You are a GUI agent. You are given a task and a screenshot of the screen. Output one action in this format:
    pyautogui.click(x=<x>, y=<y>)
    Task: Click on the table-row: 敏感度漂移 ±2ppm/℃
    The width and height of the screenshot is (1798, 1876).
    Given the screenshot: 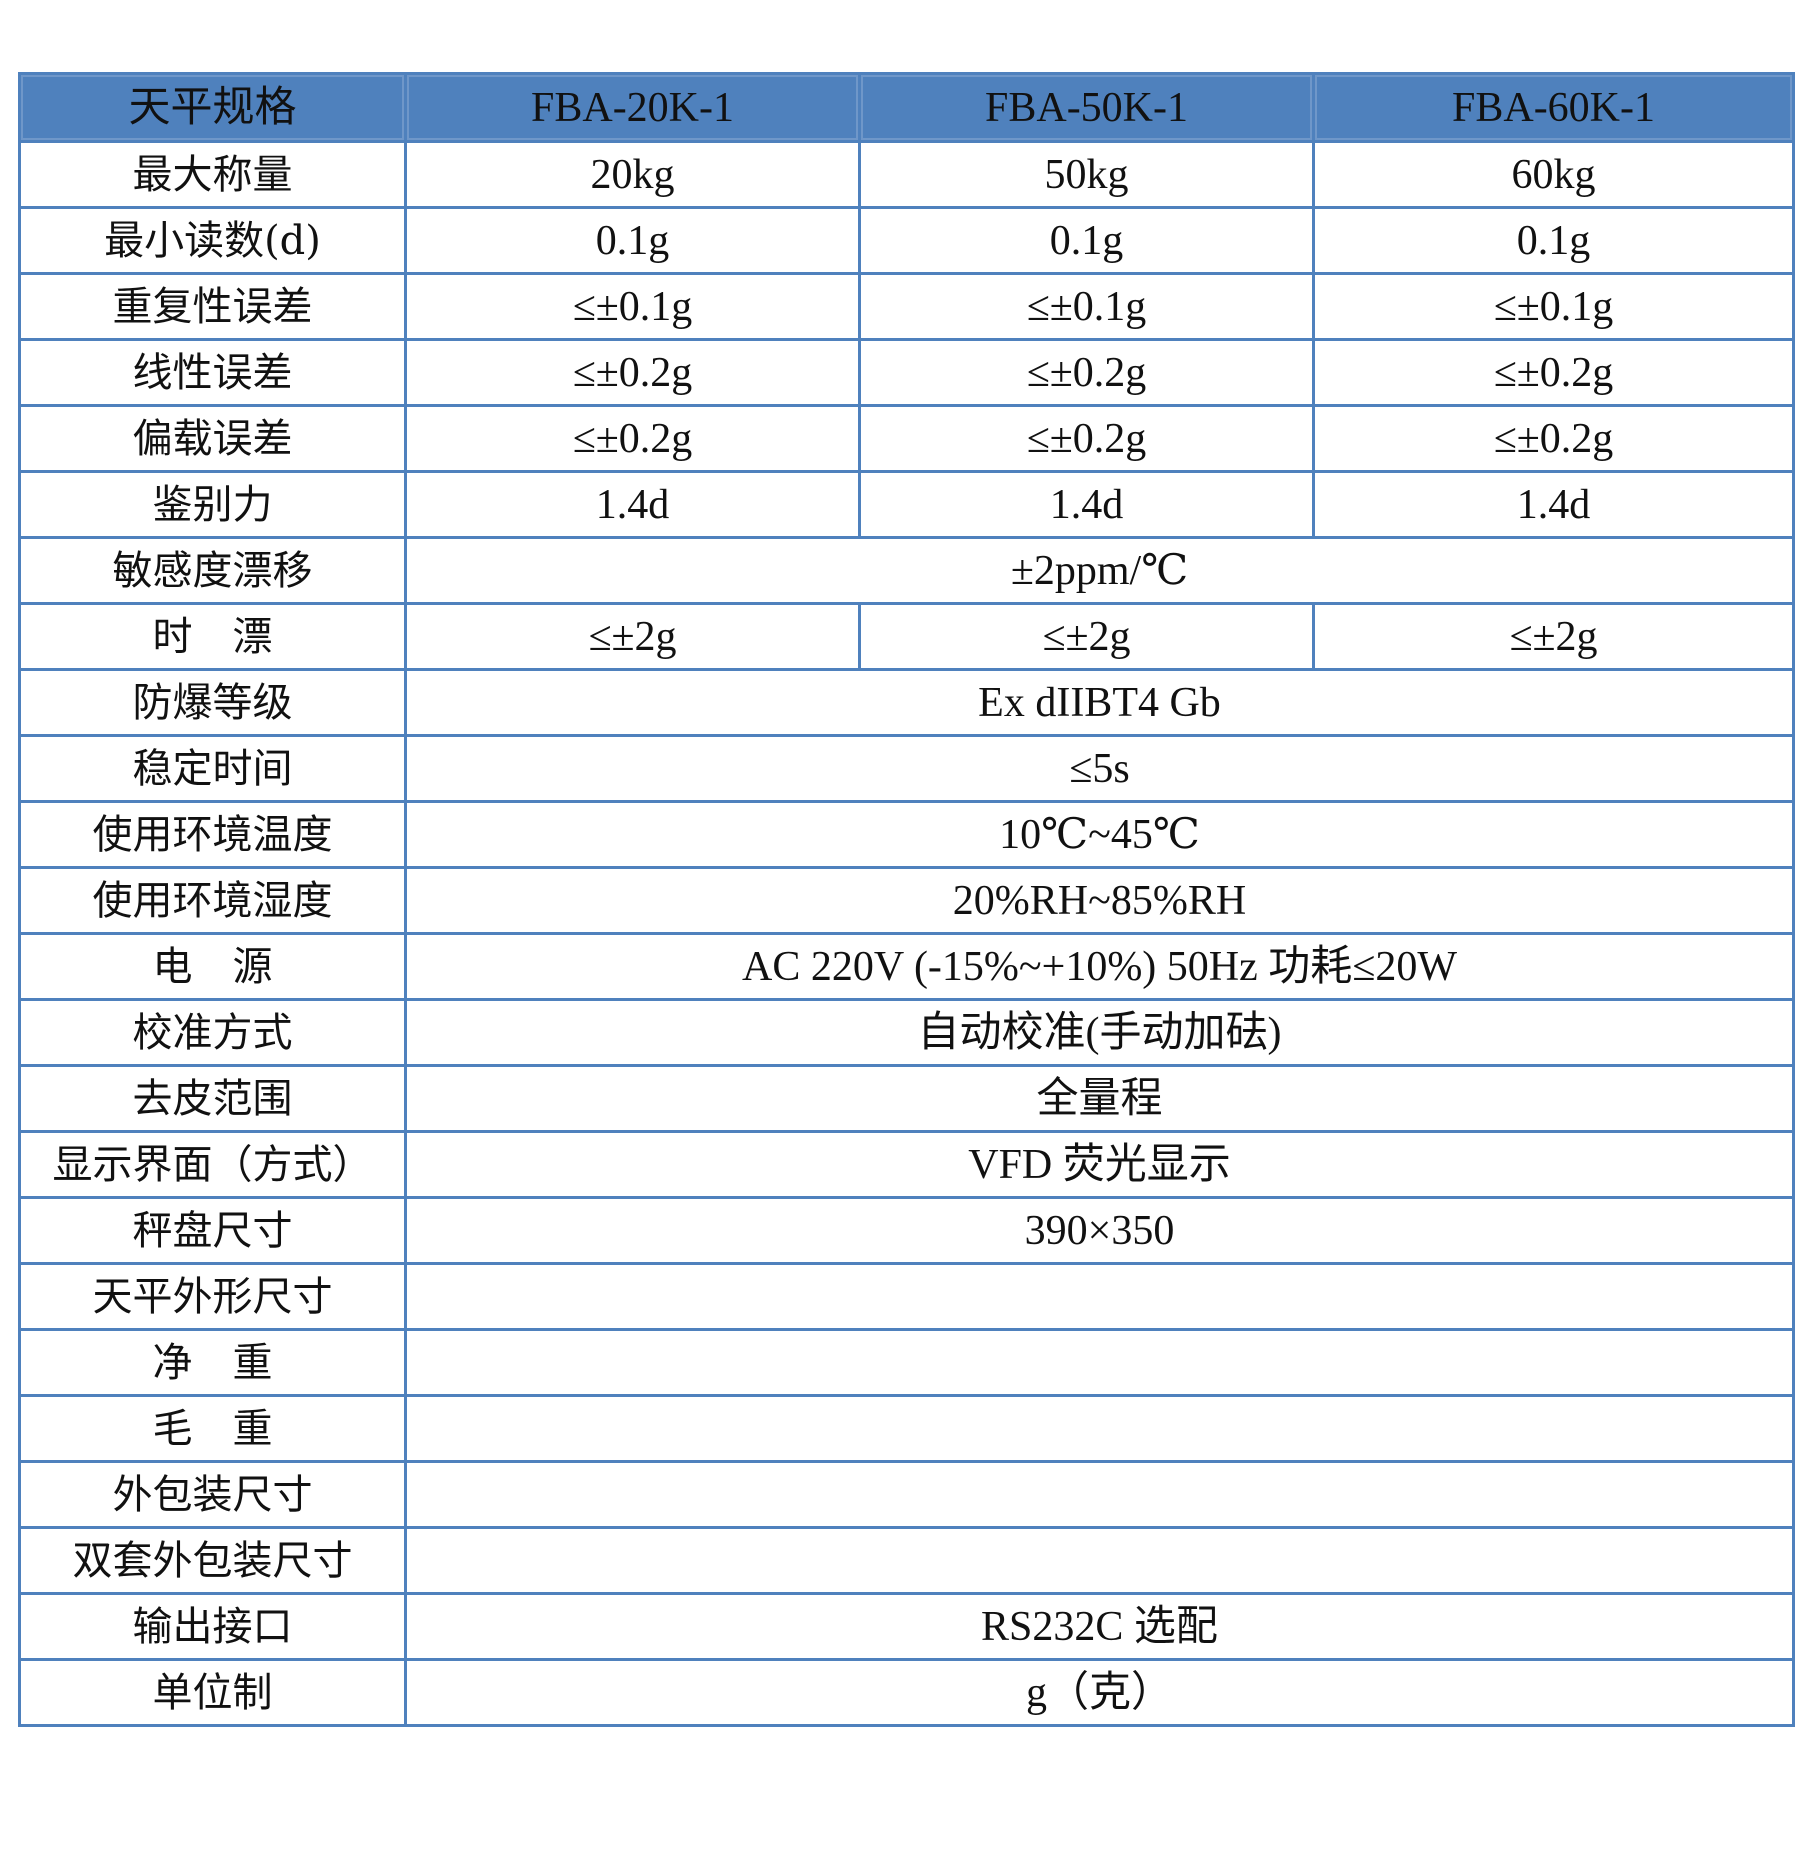 What is the action you would take?
    pyautogui.click(x=906, y=570)
    